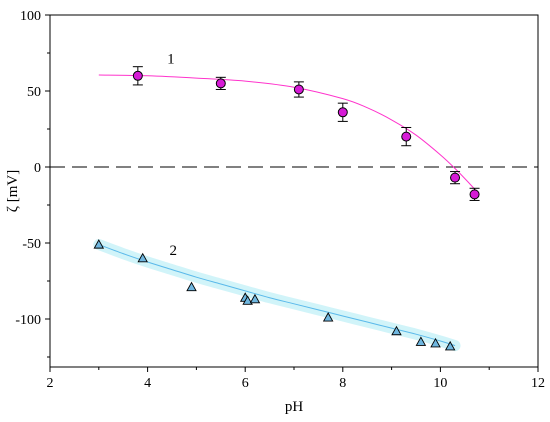  I want to click on y-tick-label: -50, so click(31, 244).